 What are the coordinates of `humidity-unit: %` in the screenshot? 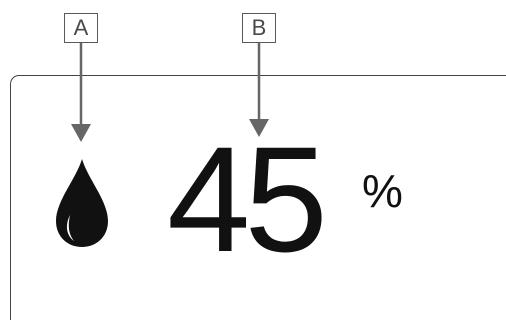 It's located at (382, 191).